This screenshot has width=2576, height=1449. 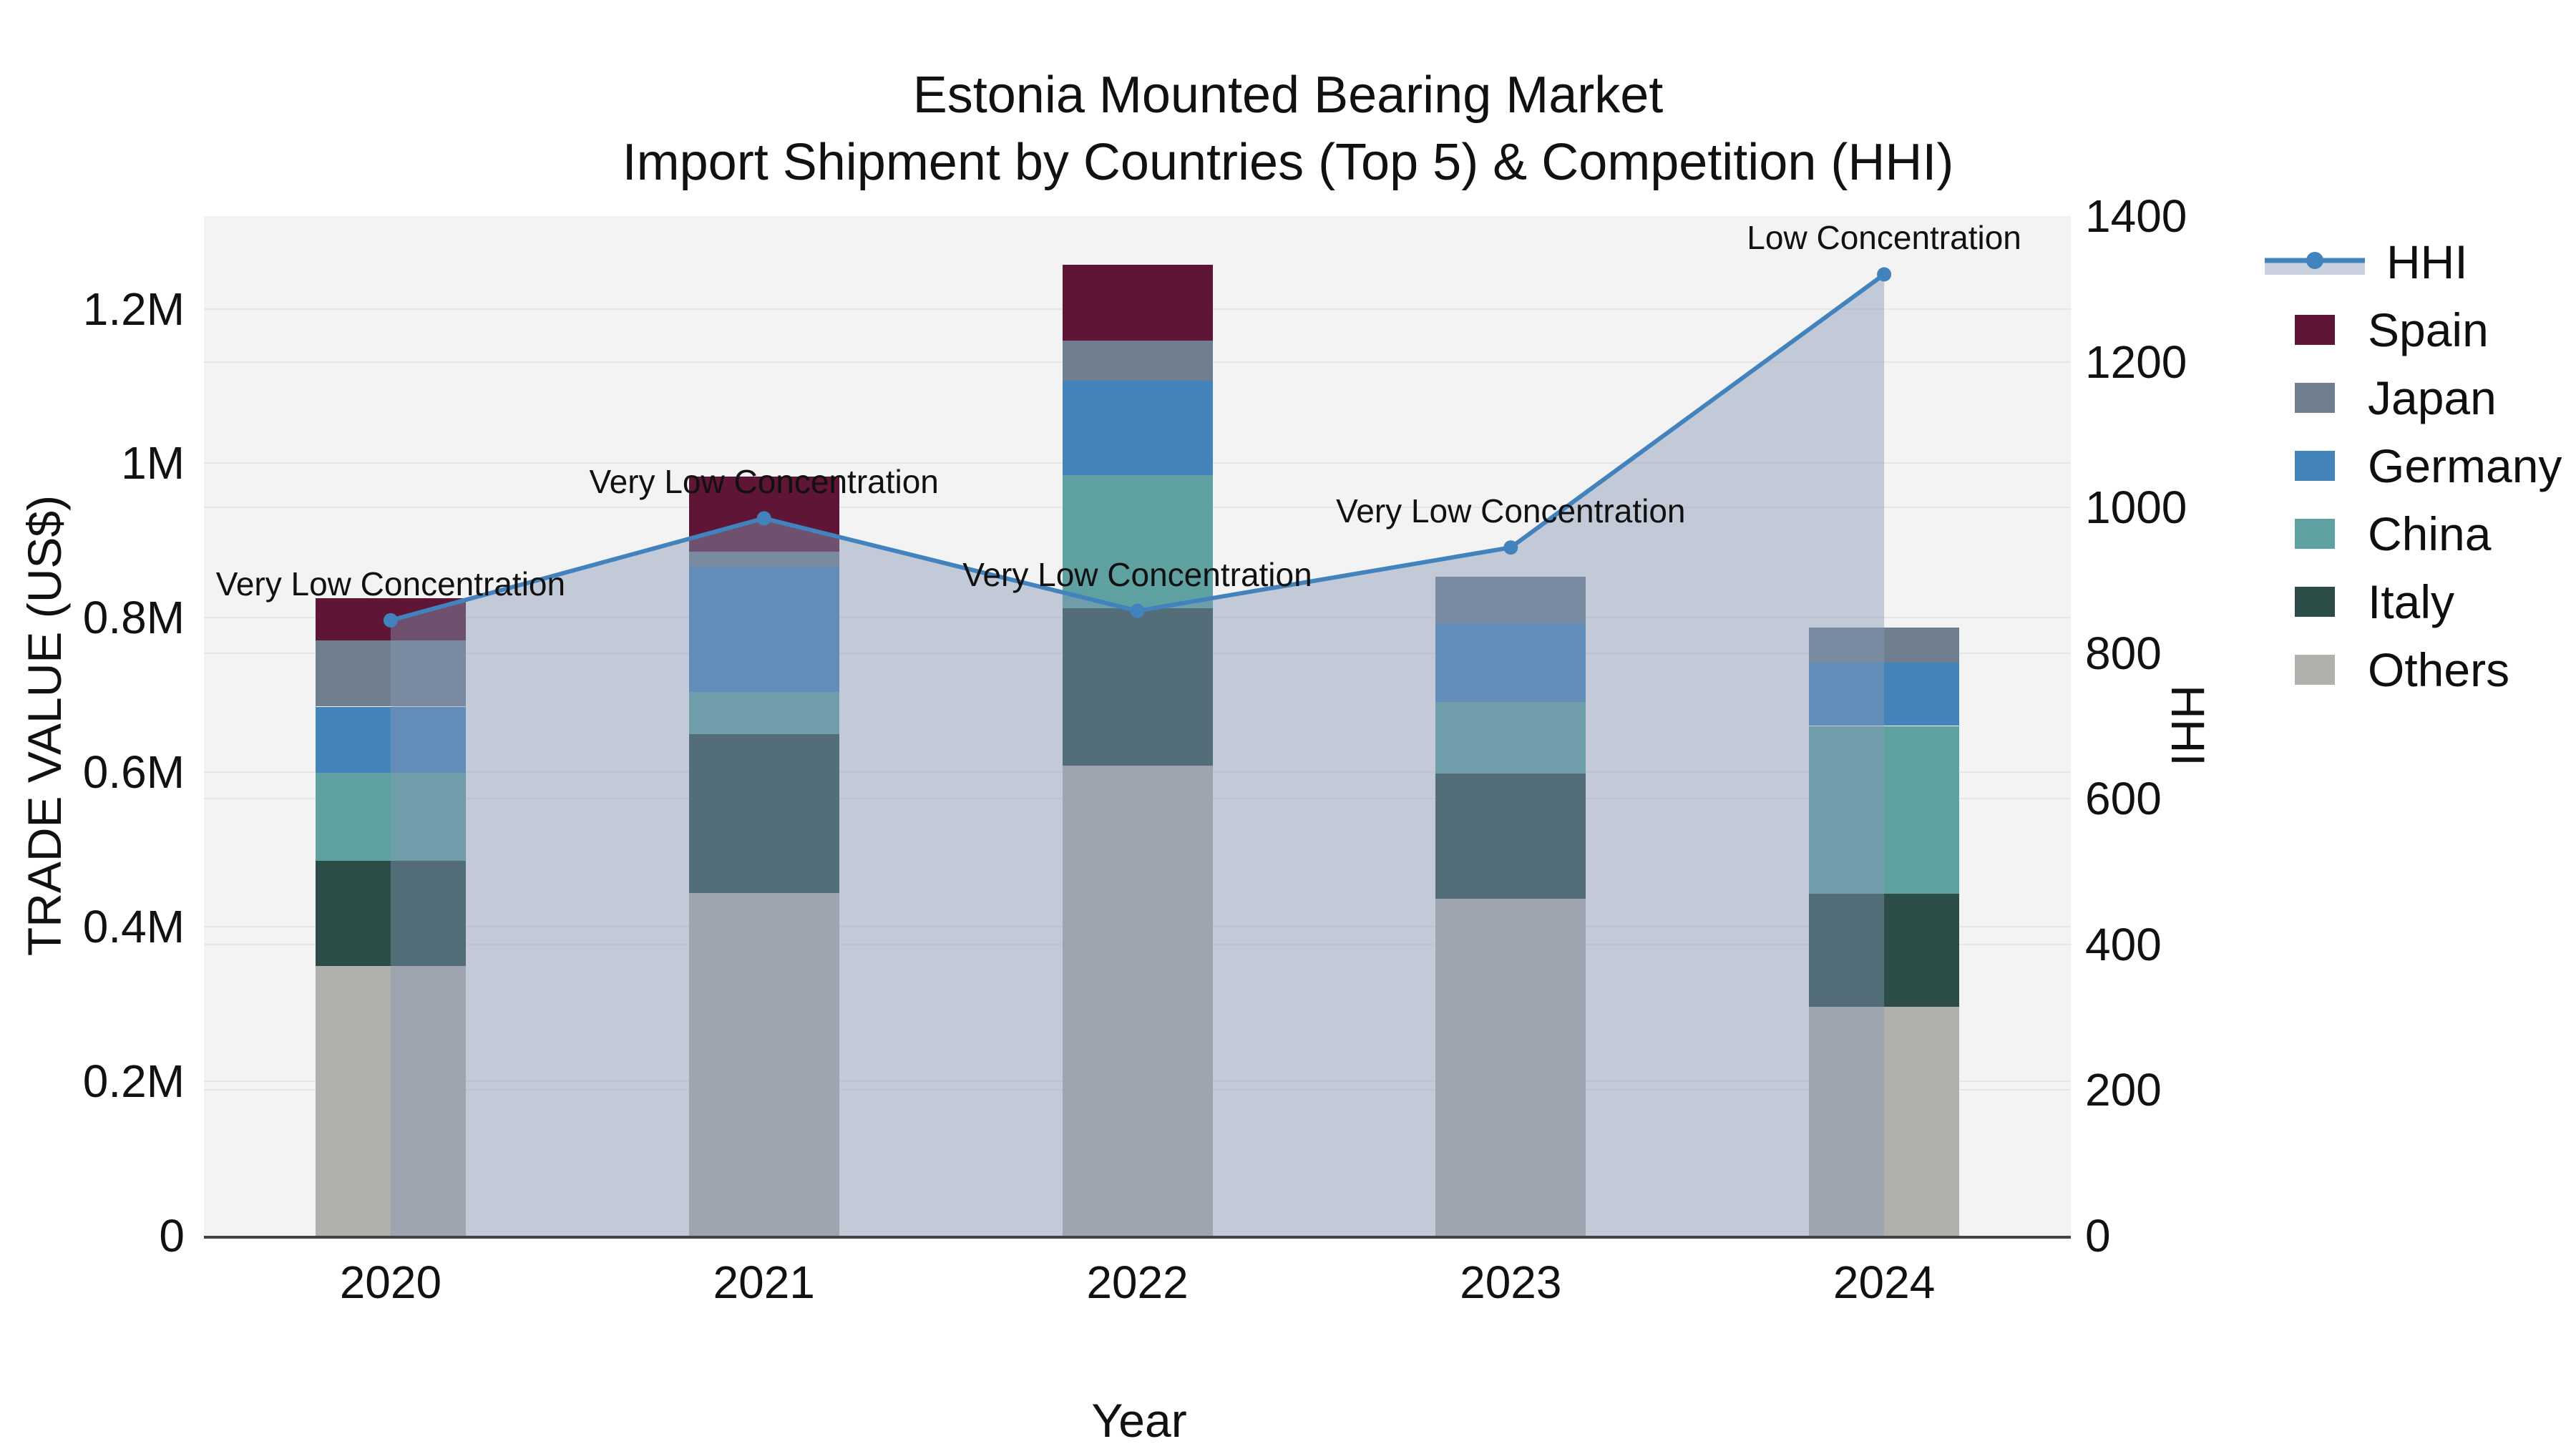 I want to click on legend-swatch-others-icon, so click(x=2315, y=669).